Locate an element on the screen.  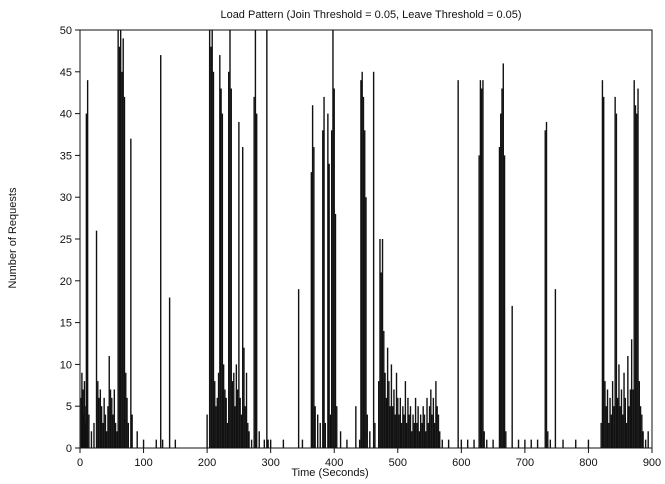
x-tick-label-2: 200 is located at coordinates (207, 463).